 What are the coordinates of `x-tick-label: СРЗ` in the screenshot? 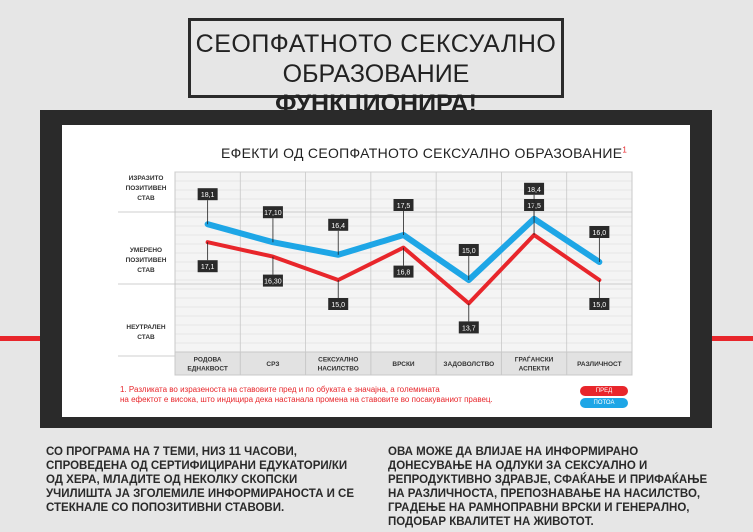 It's located at (272, 364).